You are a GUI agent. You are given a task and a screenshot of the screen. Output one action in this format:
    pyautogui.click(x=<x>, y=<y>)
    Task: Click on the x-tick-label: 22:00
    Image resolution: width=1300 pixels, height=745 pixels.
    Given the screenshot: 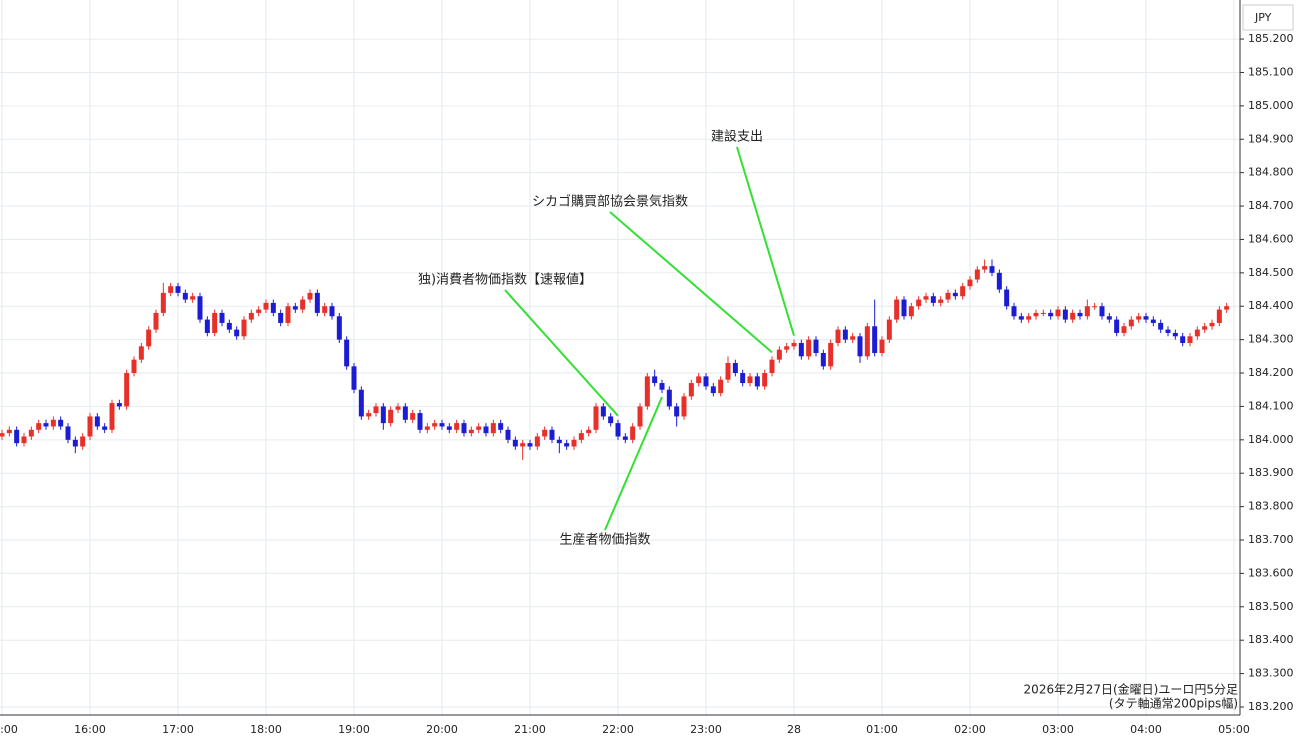 What is the action you would take?
    pyautogui.click(x=618, y=729)
    